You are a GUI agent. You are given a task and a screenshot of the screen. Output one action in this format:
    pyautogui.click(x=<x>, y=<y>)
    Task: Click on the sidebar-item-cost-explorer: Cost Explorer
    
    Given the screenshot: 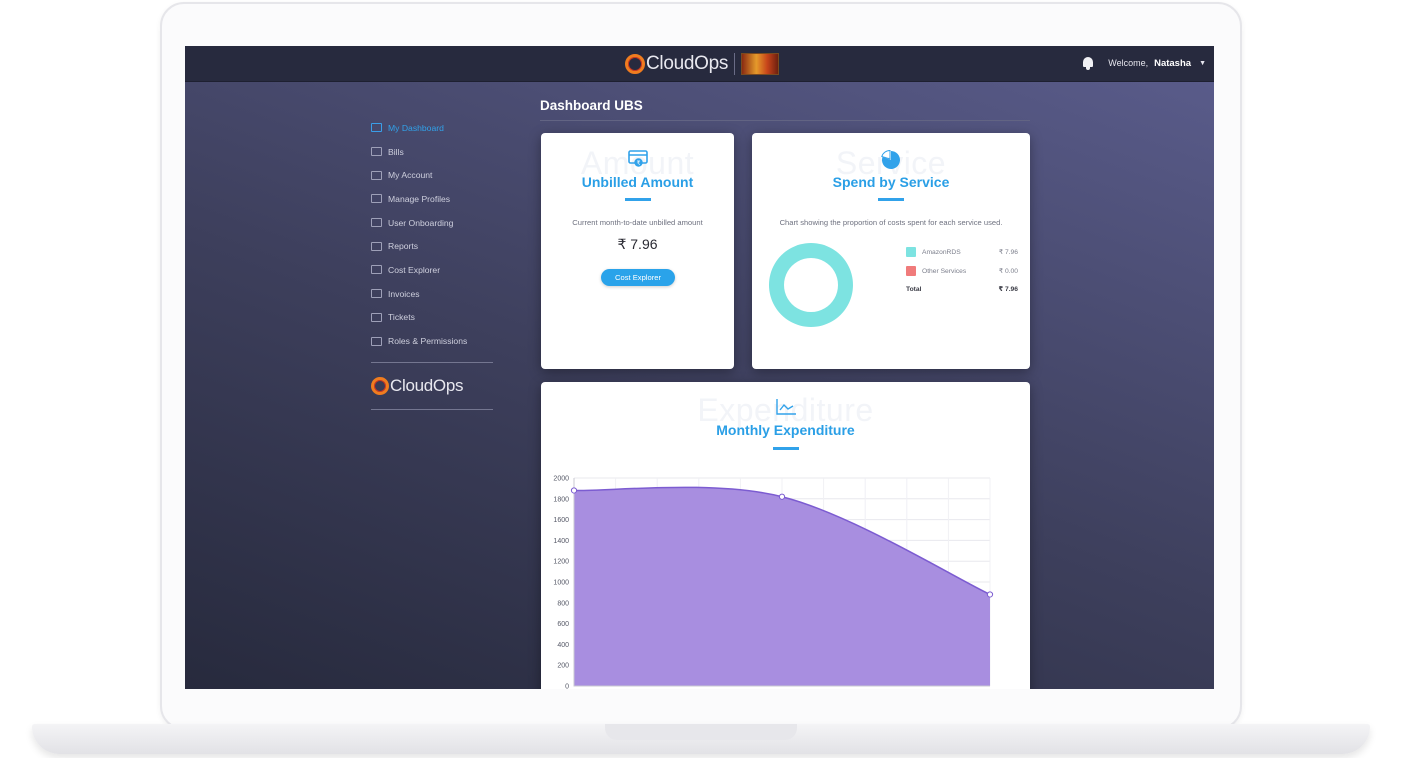 What is the action you would take?
    pyautogui.click(x=433, y=270)
    